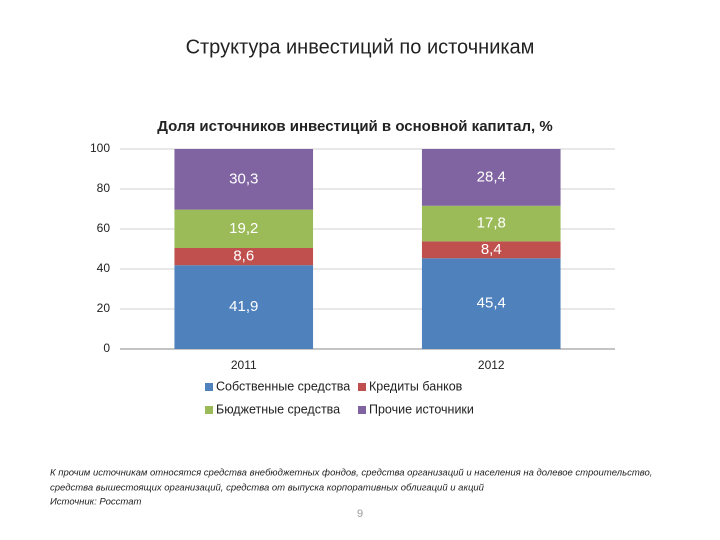 The image size is (720, 540). I want to click on x-tick-label: 2011, so click(244, 365).